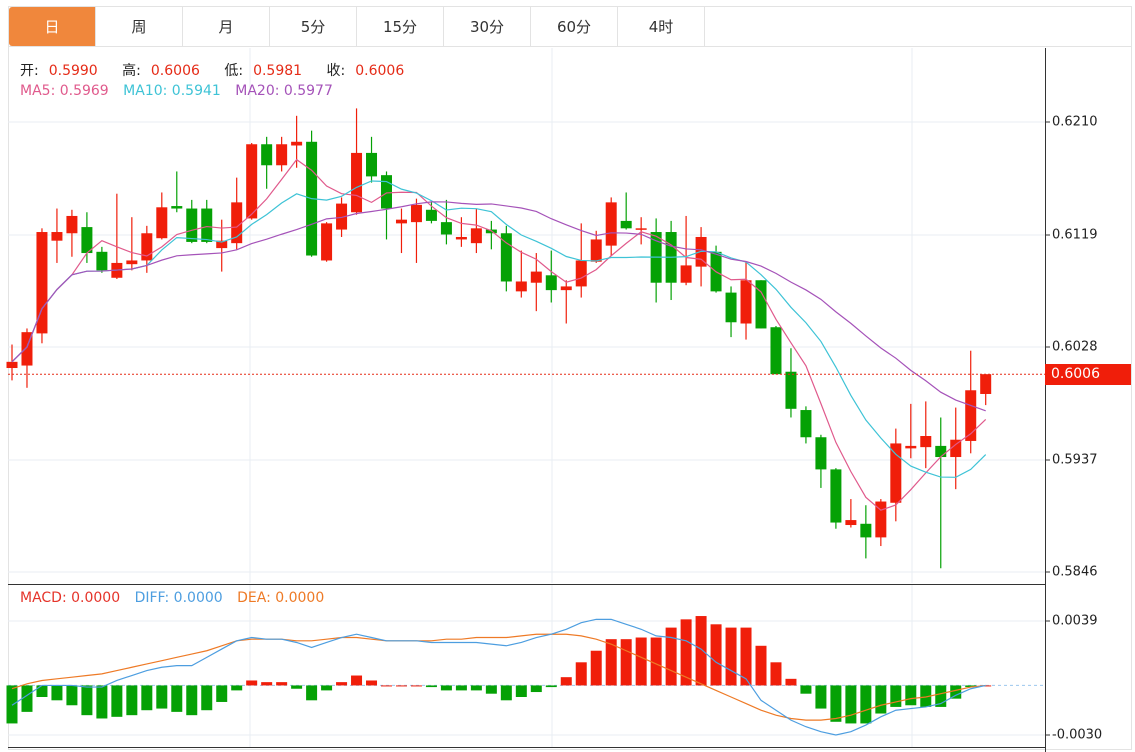 The height and width of the screenshot is (752, 1135). Describe the element at coordinates (574, 26) in the screenshot. I see `tab-60min: 60分` at that location.